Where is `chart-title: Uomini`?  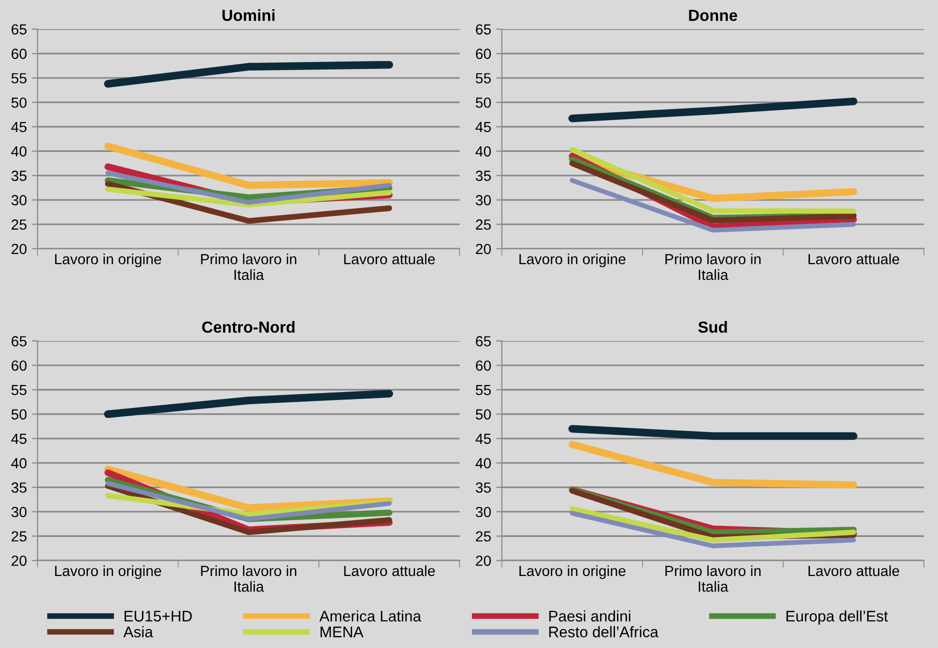
chart-title: Uomini is located at coordinates (248, 15).